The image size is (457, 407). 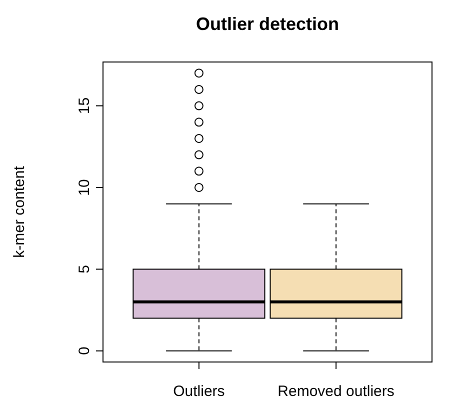 I want to click on y-axis-title: k-mer content, so click(x=19, y=211).